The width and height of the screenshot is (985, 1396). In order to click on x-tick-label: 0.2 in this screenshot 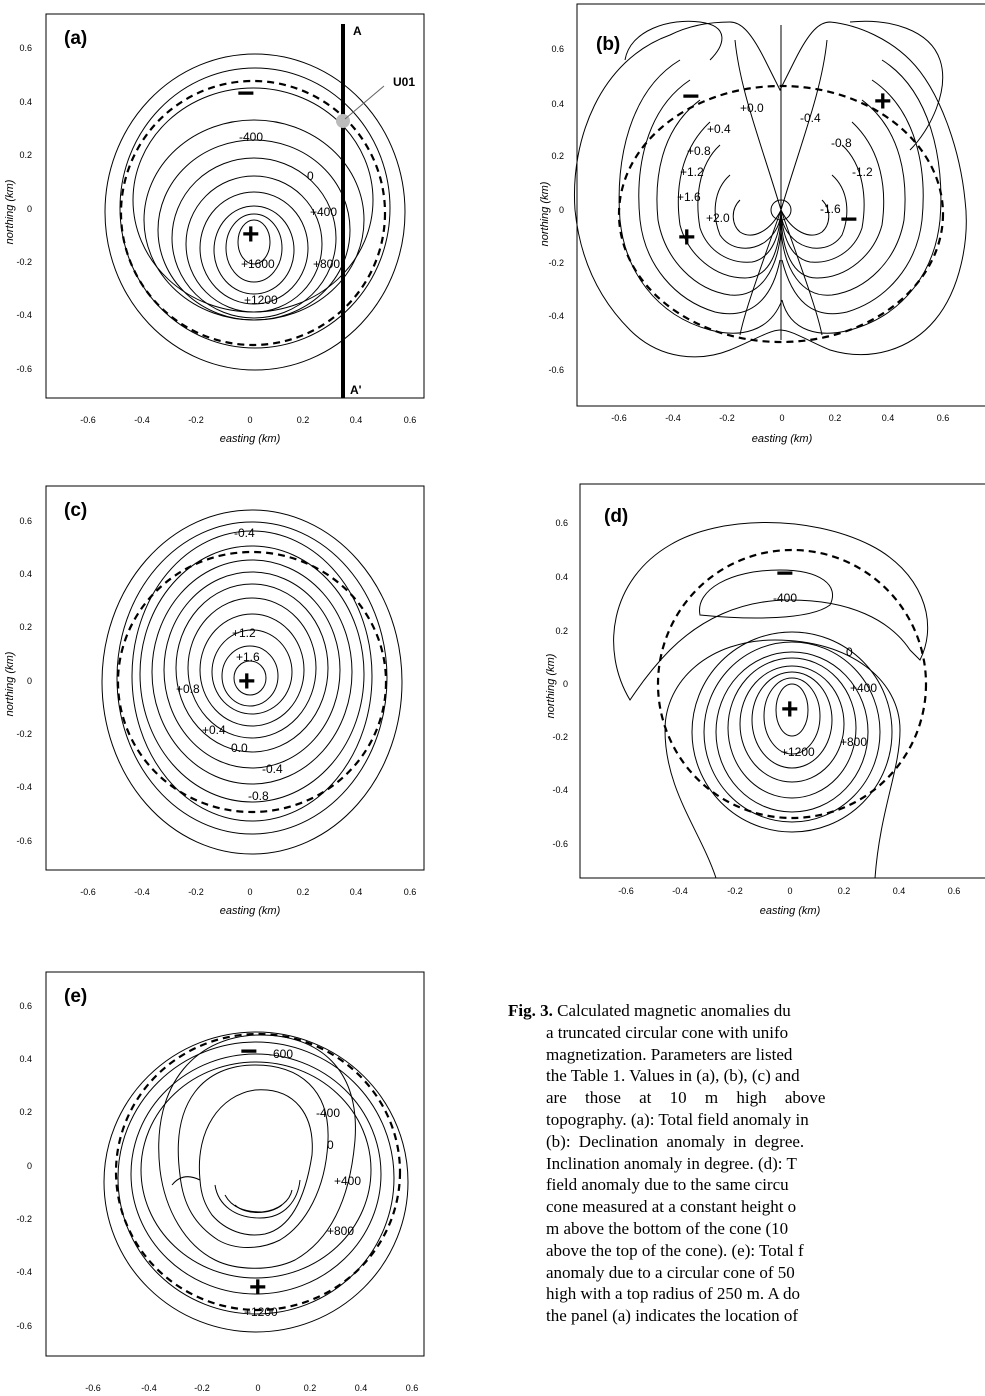, I will do `click(835, 418)`.